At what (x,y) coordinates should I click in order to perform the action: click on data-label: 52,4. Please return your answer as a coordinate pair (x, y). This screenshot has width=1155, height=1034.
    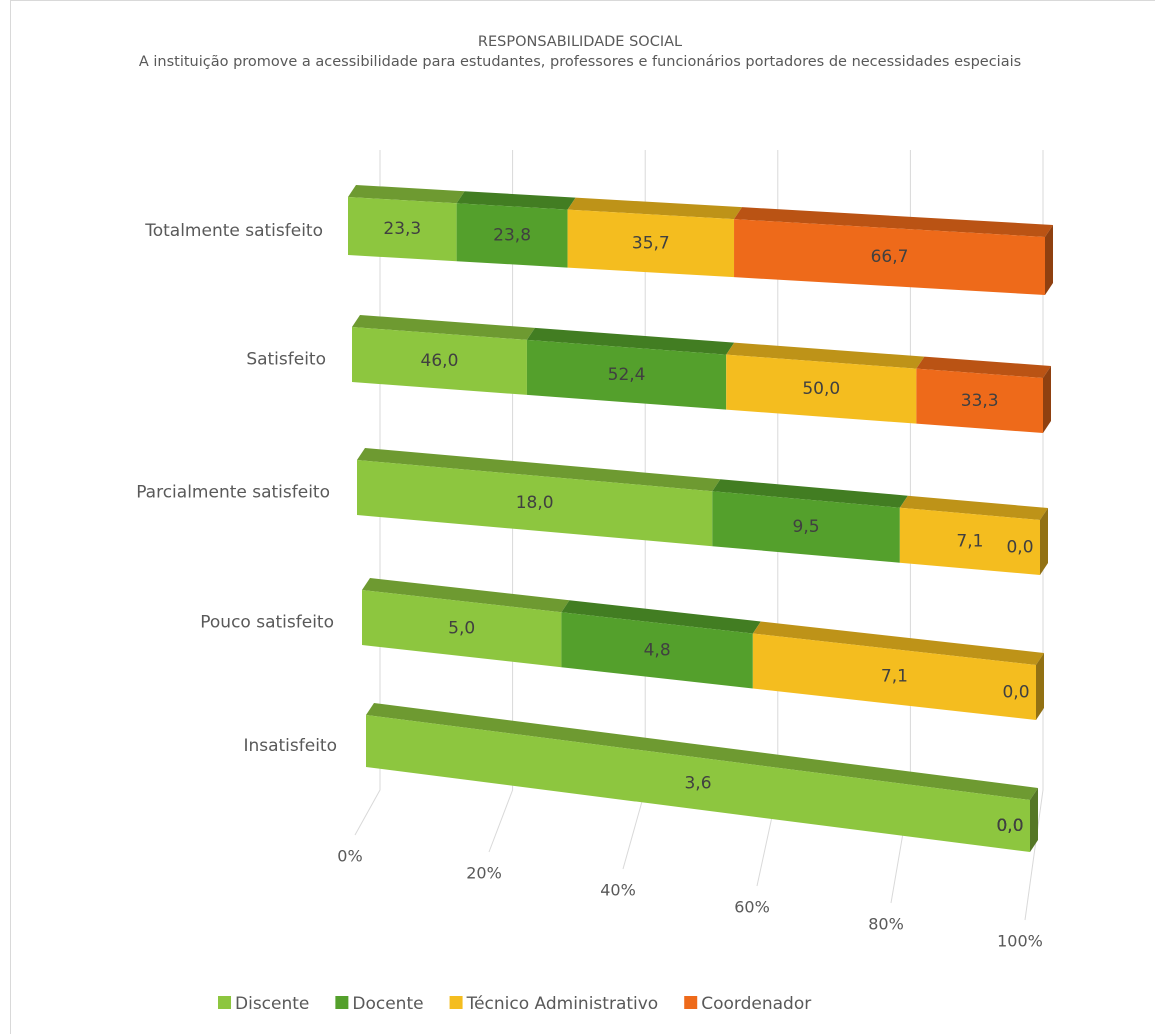
    Looking at the image, I should click on (627, 375).